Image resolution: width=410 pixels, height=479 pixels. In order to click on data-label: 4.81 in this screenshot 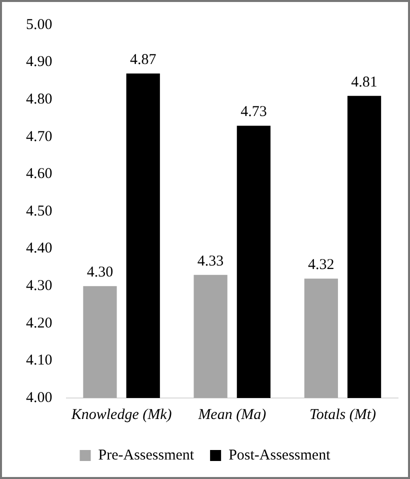, I will do `click(364, 82)`.